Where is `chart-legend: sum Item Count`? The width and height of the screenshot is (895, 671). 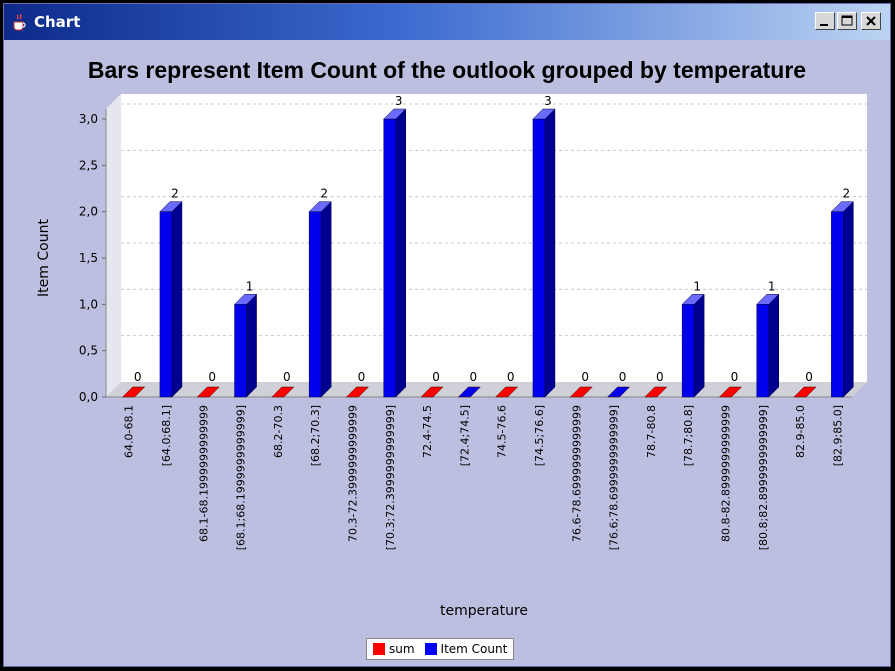
chart-legend: sum Item Count is located at coordinates (440, 649).